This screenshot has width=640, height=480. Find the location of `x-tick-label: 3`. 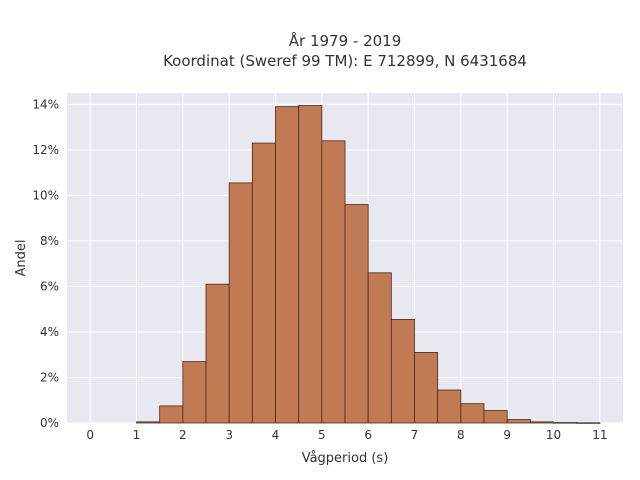

x-tick-label: 3 is located at coordinates (229, 435).